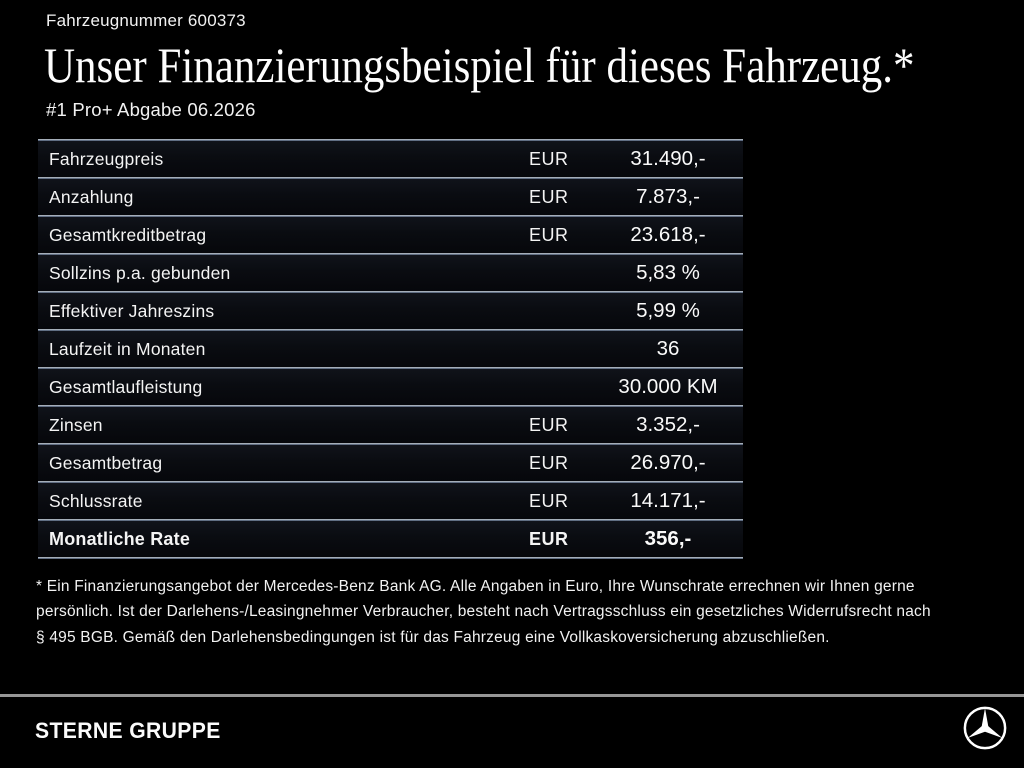 Image resolution: width=1024 pixels, height=768 pixels. What do you see at coordinates (126, 386) in the screenshot?
I see `row-label: Gesamtlaufleistung` at bounding box center [126, 386].